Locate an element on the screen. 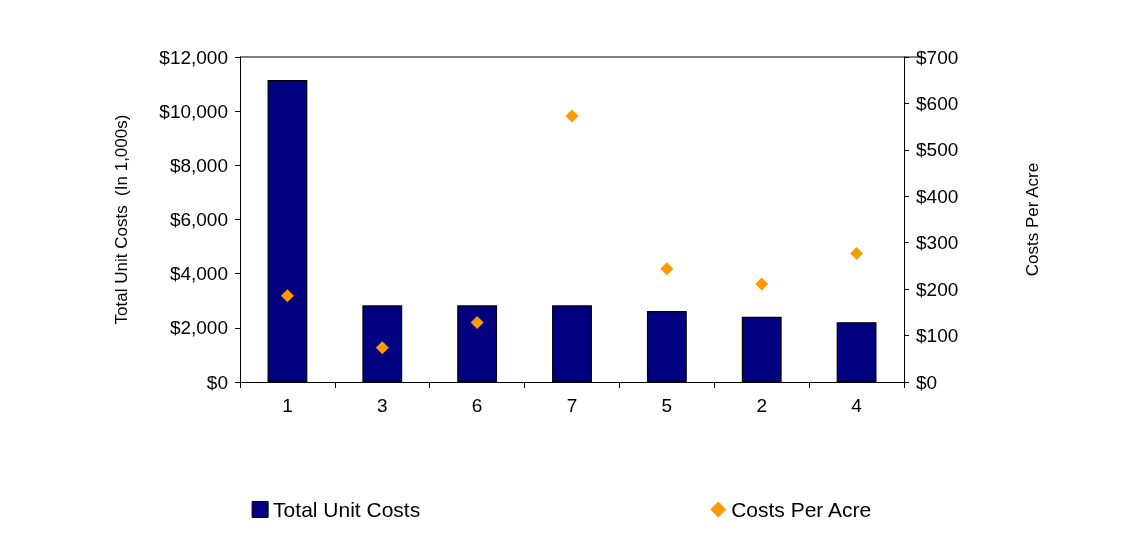  y-tick-label: $10,000 is located at coordinates (193, 111).